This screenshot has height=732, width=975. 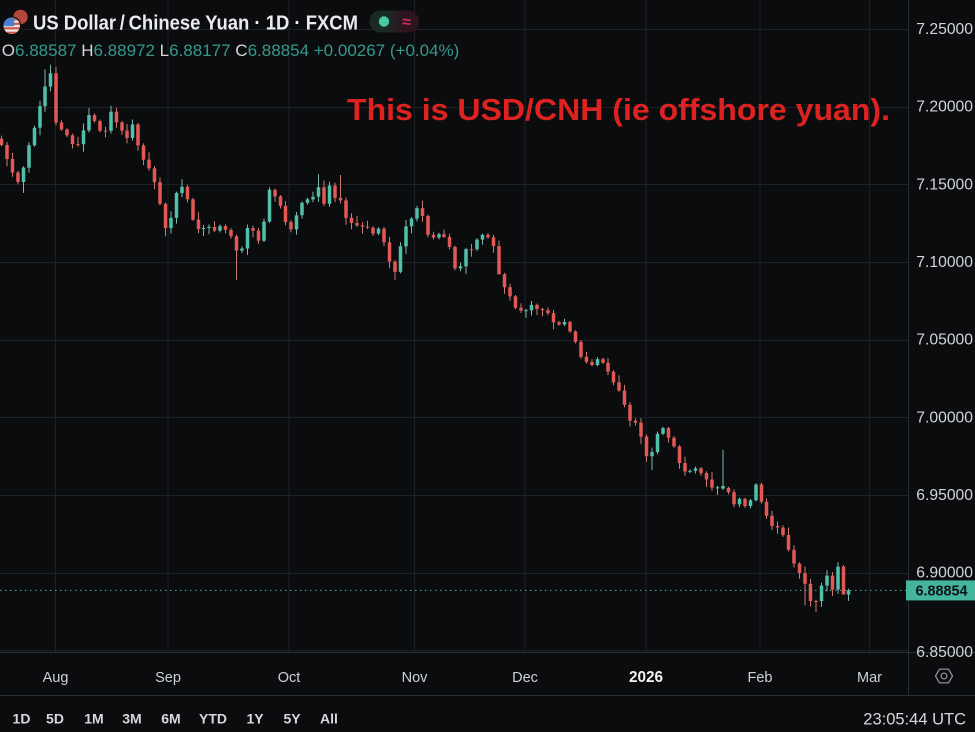 I want to click on svg-text: 6.90000, so click(x=944, y=573).